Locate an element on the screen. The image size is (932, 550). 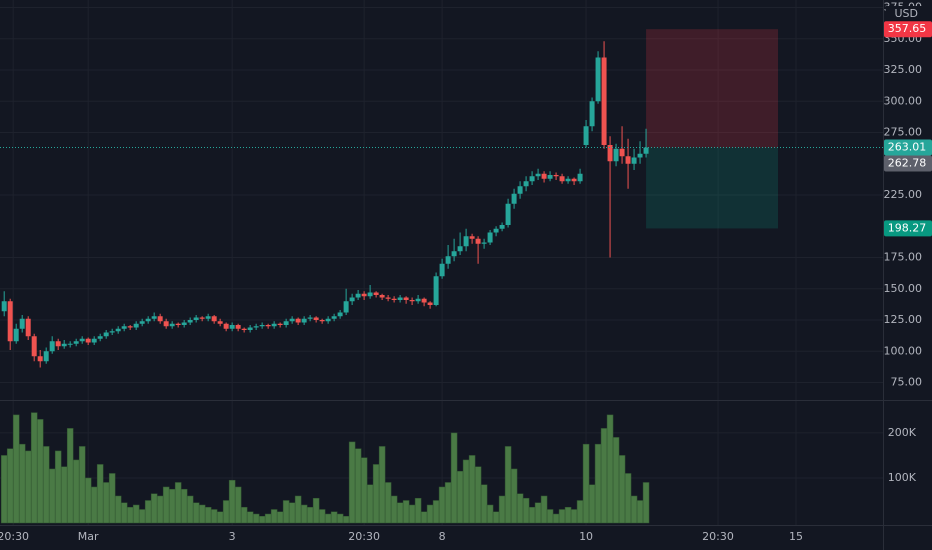
y-tick-label: 150.00 is located at coordinates (903, 288).